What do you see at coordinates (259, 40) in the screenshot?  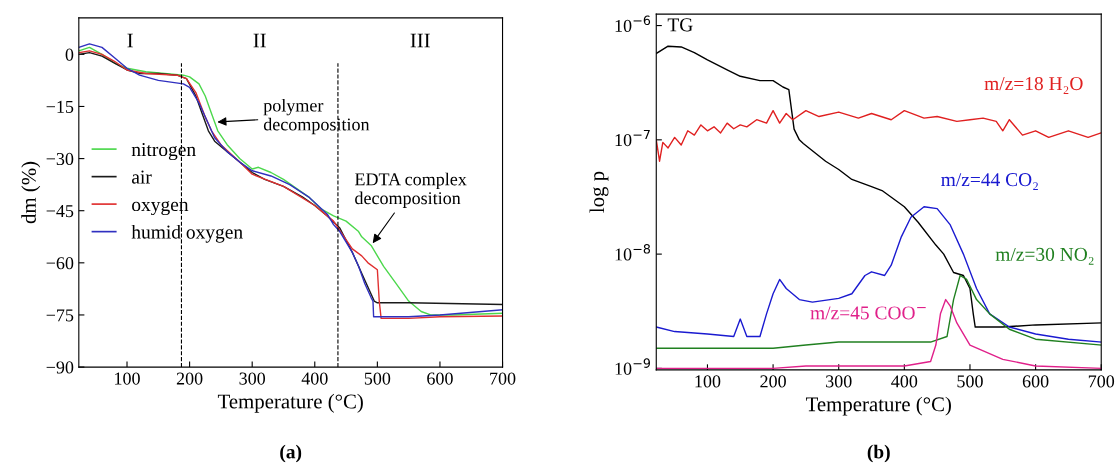 I see `annotation: II` at bounding box center [259, 40].